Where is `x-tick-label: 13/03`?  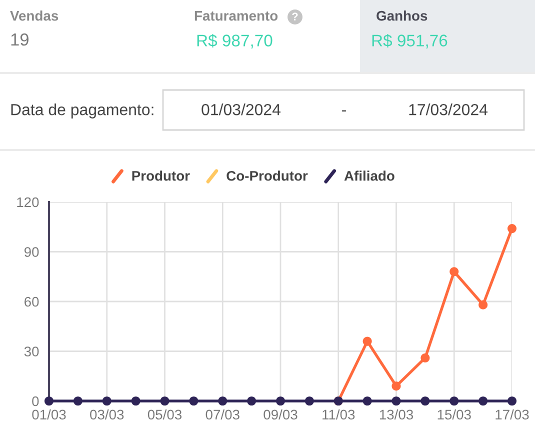
x-tick-label: 13/03 is located at coordinates (397, 414).